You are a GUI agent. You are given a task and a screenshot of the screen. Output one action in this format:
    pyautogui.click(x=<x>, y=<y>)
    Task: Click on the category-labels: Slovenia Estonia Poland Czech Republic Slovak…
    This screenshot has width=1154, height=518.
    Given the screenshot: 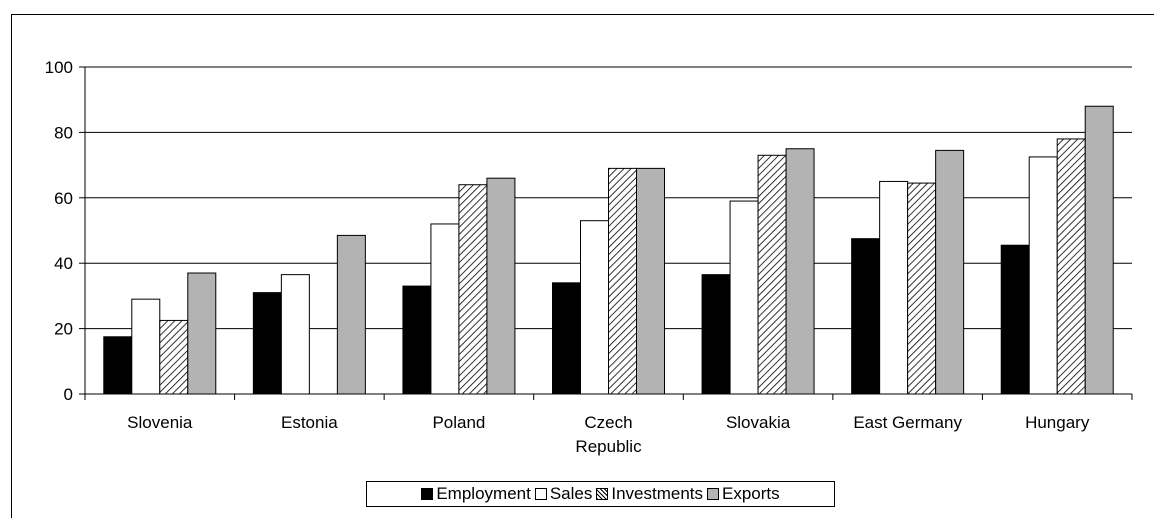 What is the action you would take?
    pyautogui.click(x=608, y=434)
    